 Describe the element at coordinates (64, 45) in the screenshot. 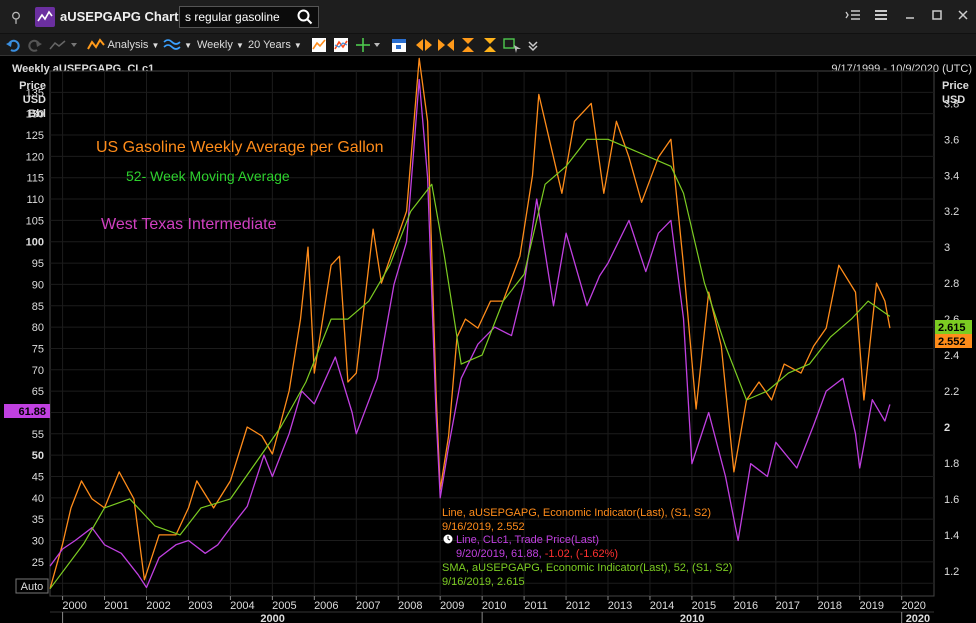

I see `line-style-icon` at that location.